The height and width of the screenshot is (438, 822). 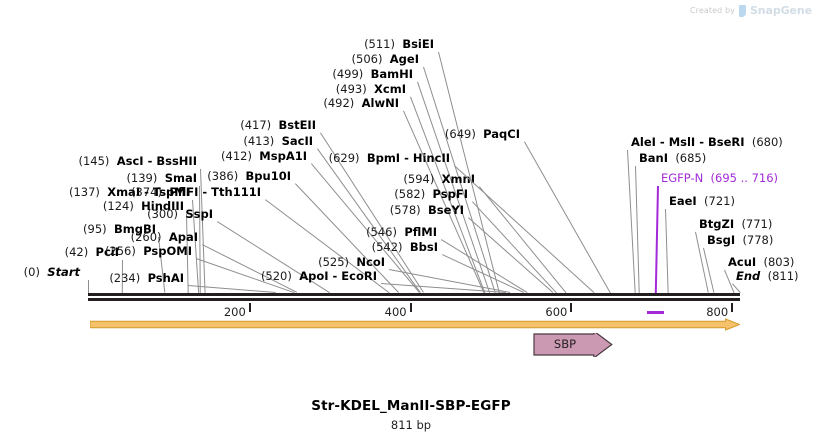 I want to click on site-position: (493), so click(x=351, y=89).